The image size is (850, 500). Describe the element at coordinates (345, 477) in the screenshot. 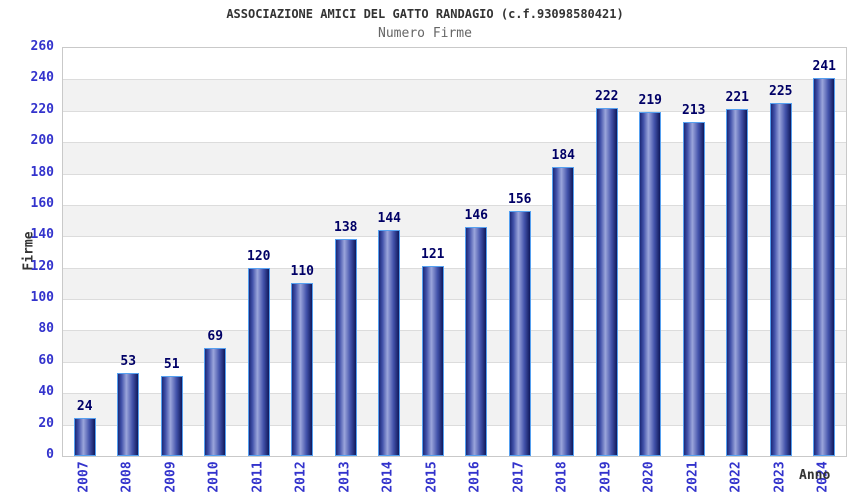

I see `x-tick-label: 2013` at that location.